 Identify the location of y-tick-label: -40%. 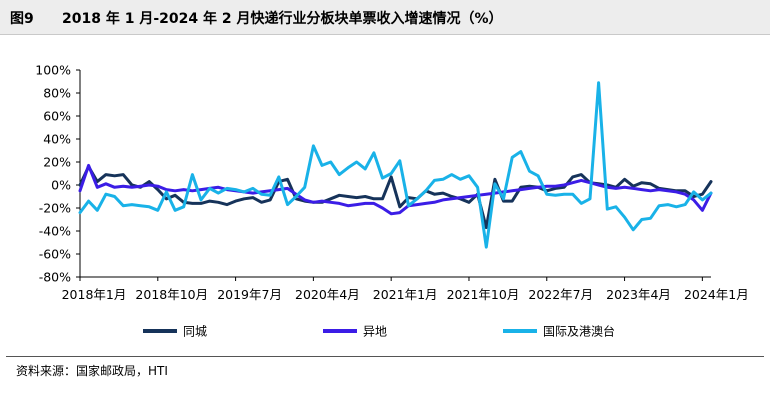
(55, 231).